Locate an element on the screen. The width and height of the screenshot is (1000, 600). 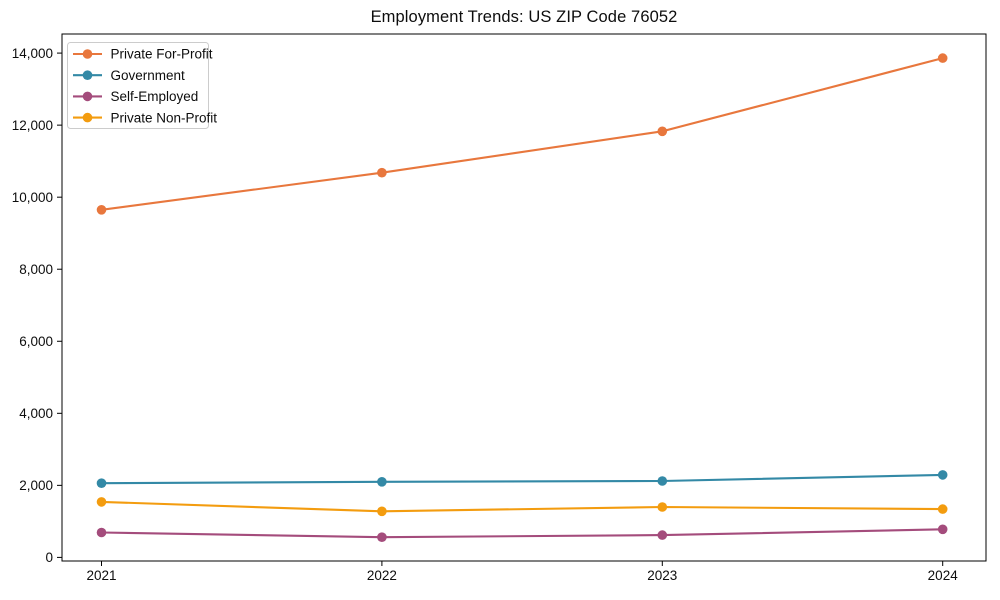
chart-title: Employment Trends: US ZIP Code 76052 is located at coordinates (524, 17).